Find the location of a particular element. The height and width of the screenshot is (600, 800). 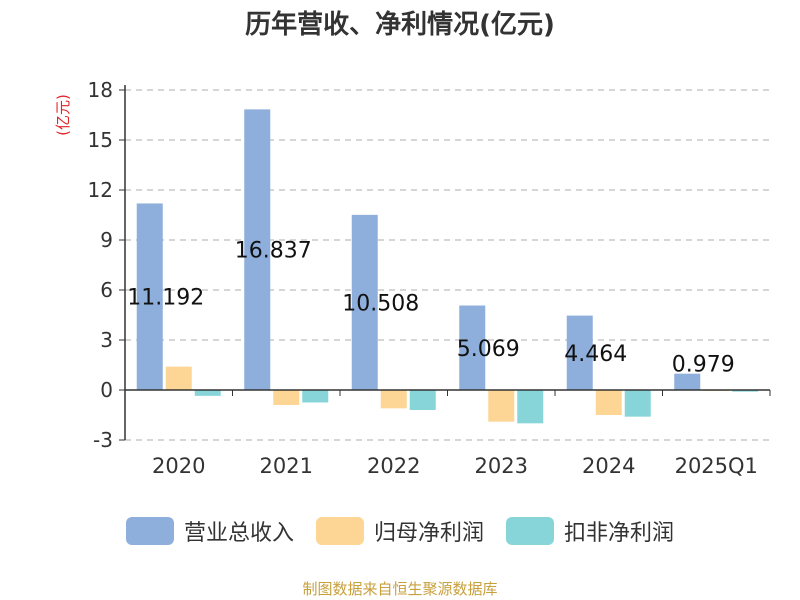

x-tick-label: 2022 is located at coordinates (393, 466).